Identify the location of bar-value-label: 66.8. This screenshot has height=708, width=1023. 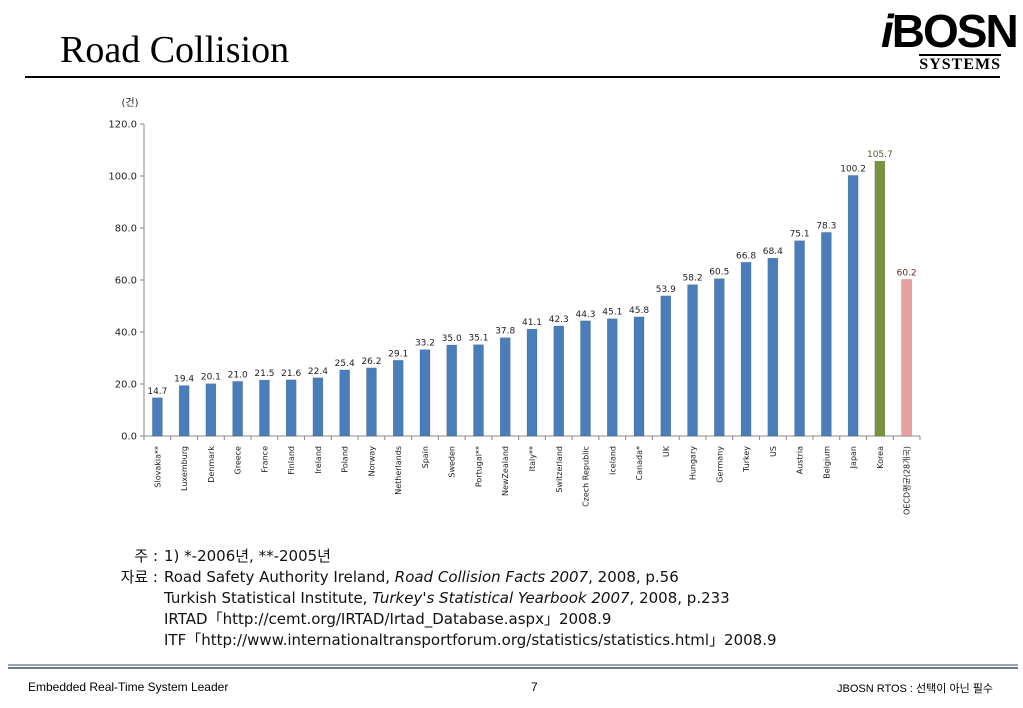
(746, 256).